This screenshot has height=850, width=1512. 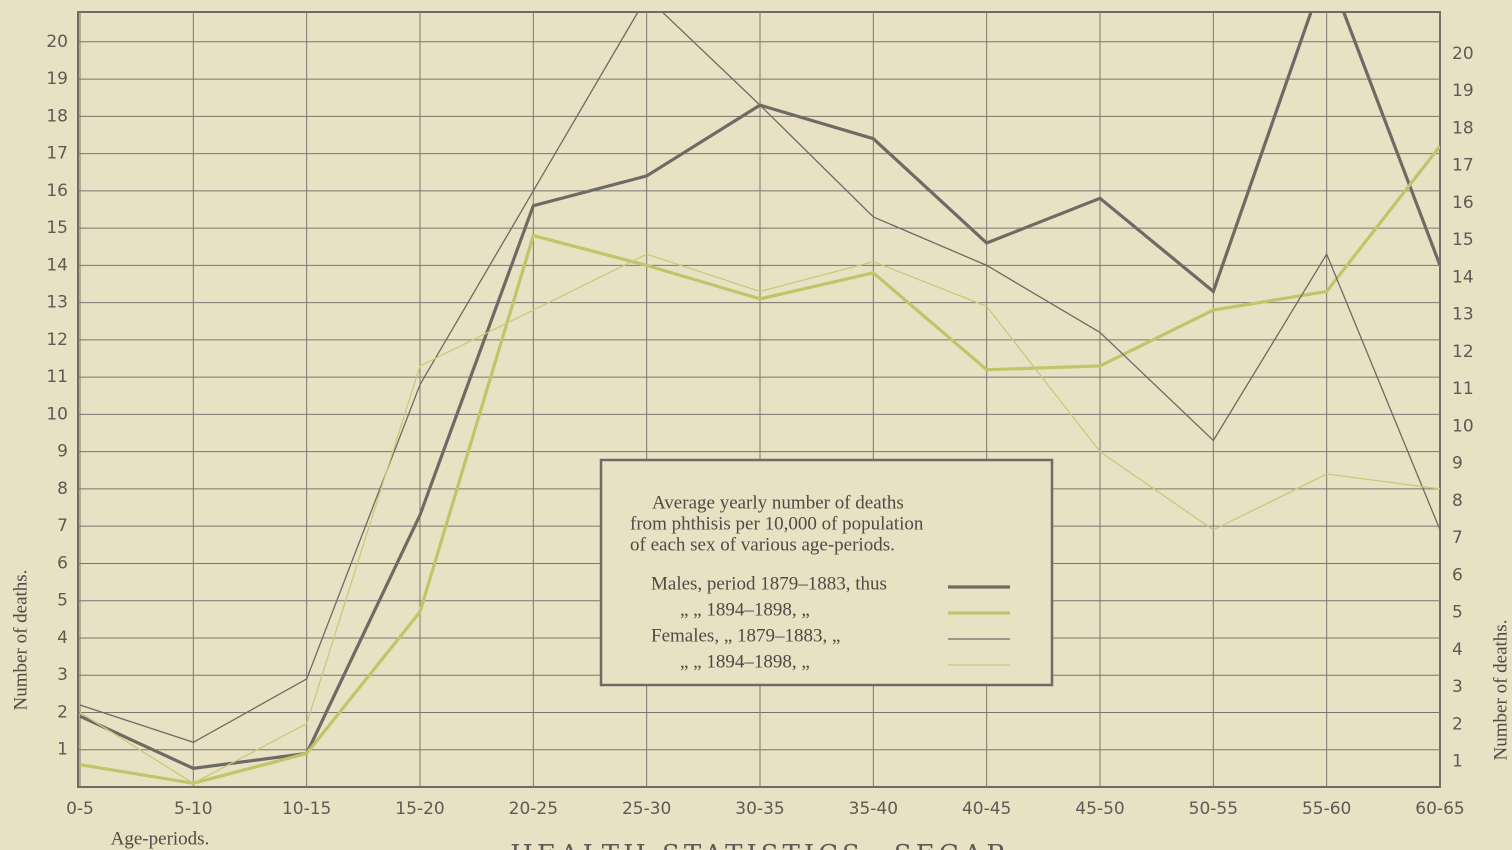 I want to click on y2-tick-label: 16, so click(x=1463, y=203).